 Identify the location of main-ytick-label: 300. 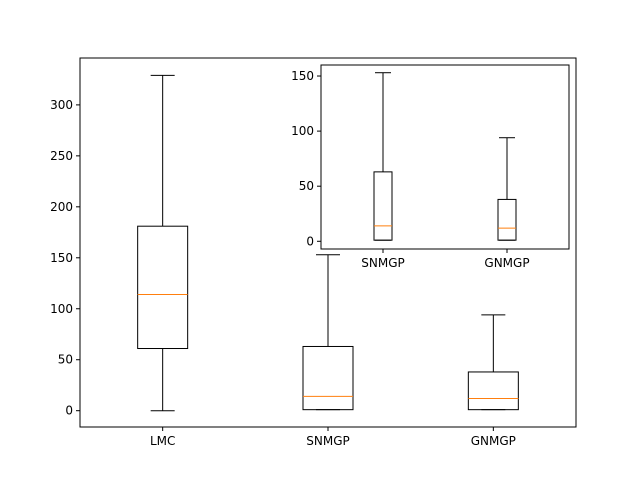
(61, 105).